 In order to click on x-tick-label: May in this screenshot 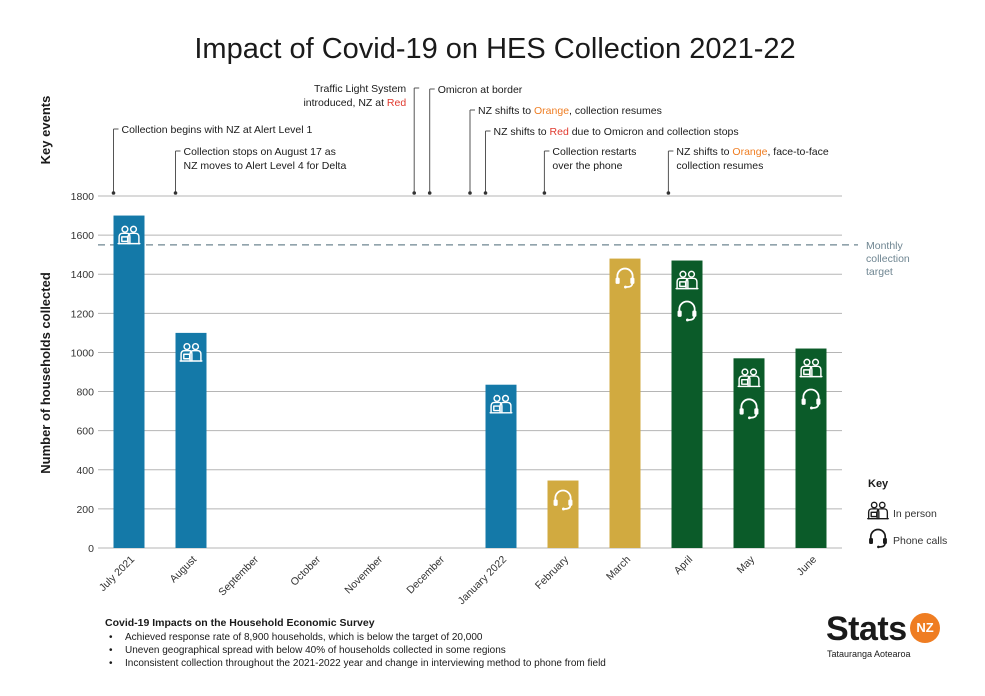, I will do `click(746, 564)`.